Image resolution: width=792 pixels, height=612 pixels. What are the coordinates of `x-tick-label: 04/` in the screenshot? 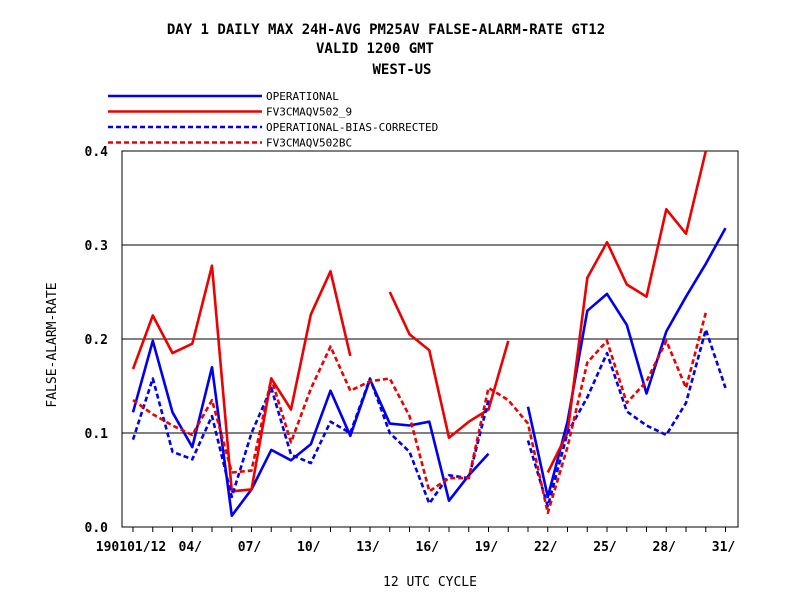 It's located at (191, 547).